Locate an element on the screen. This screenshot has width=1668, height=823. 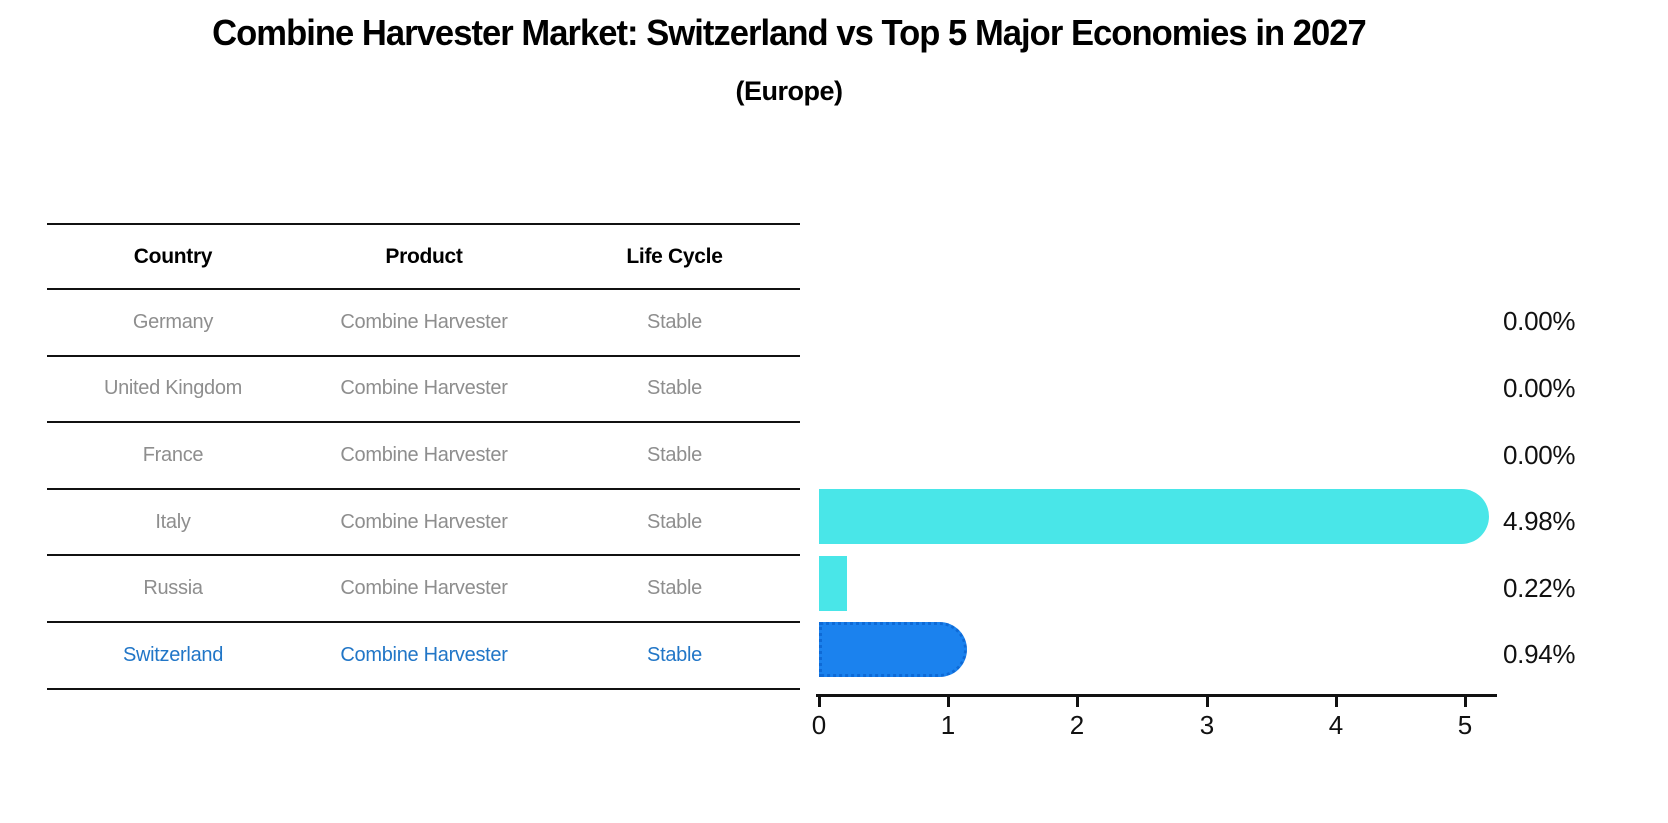
table-row-switzerland-highlighted: Switzerland Combine Harvester Stable is located at coordinates (423, 656).